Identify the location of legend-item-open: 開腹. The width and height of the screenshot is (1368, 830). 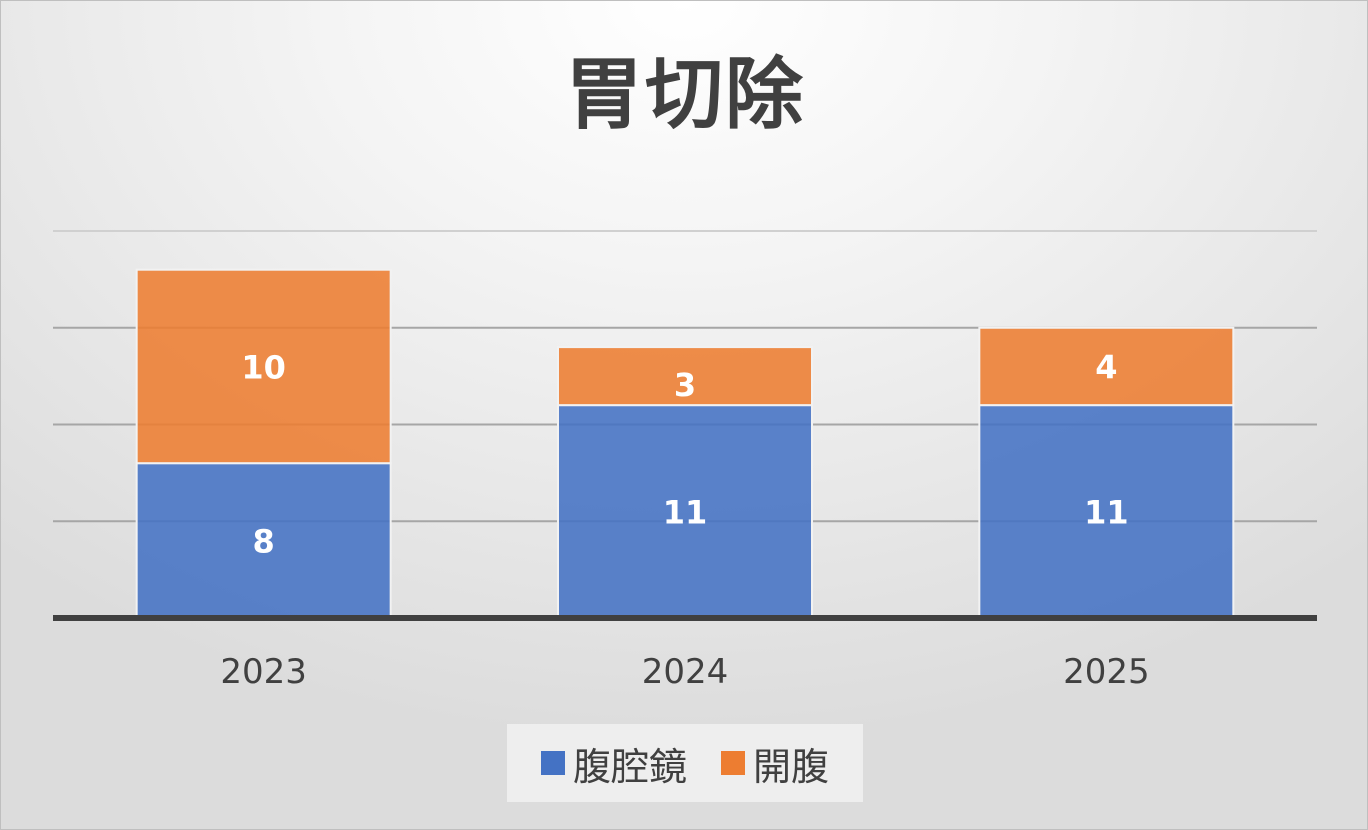
(775, 763).